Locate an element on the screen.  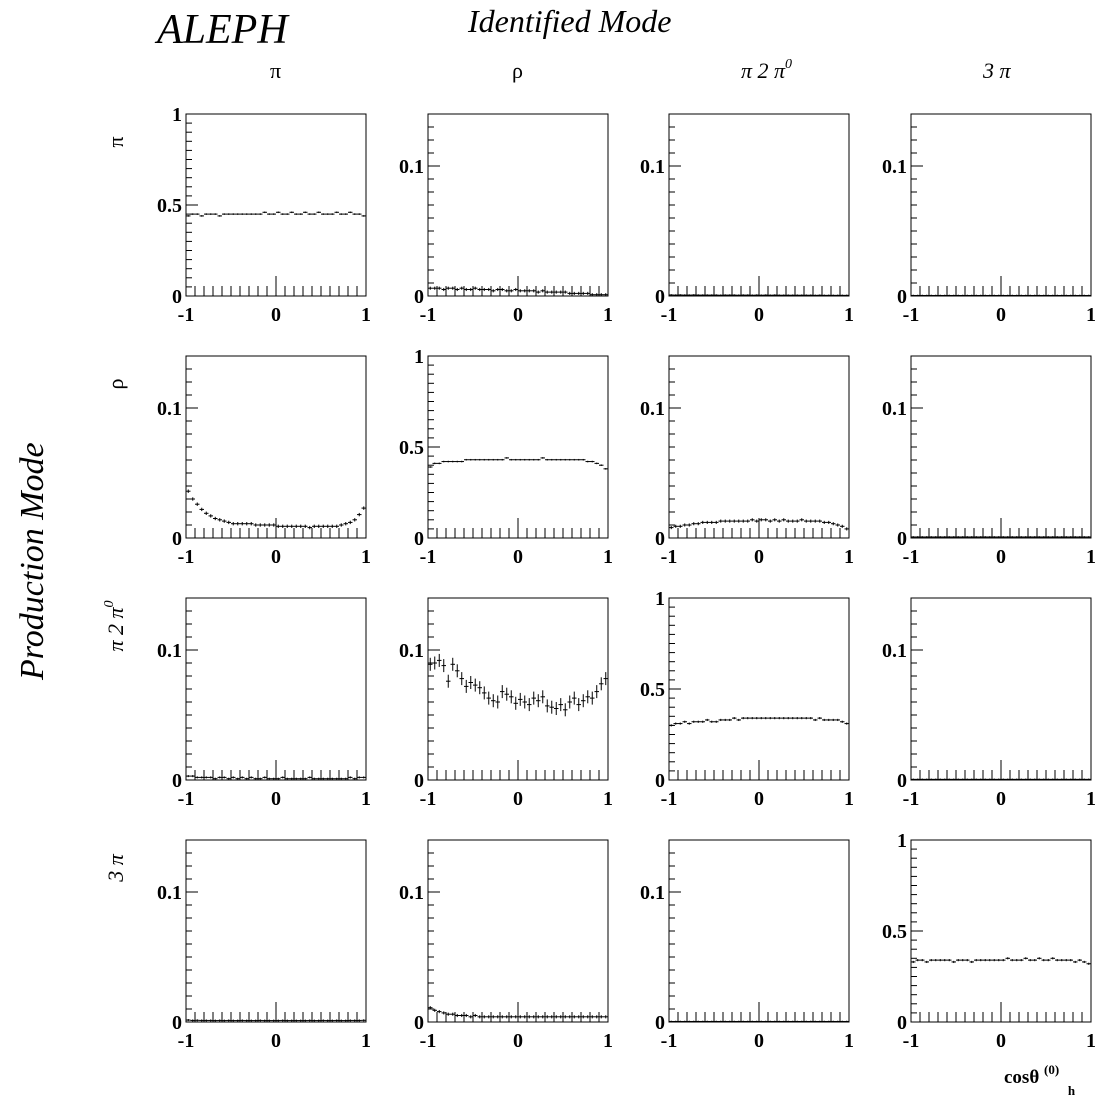
panel-r1-c4: 00.1-1 0 1 is located at coordinates (989, 219).